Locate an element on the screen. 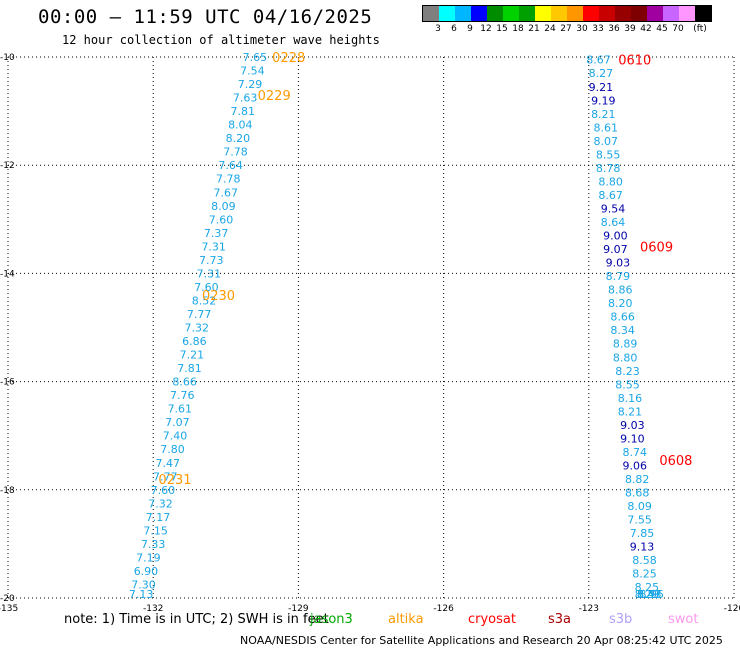  satellite-legend-jason3: jason3 is located at coordinates (331, 619).